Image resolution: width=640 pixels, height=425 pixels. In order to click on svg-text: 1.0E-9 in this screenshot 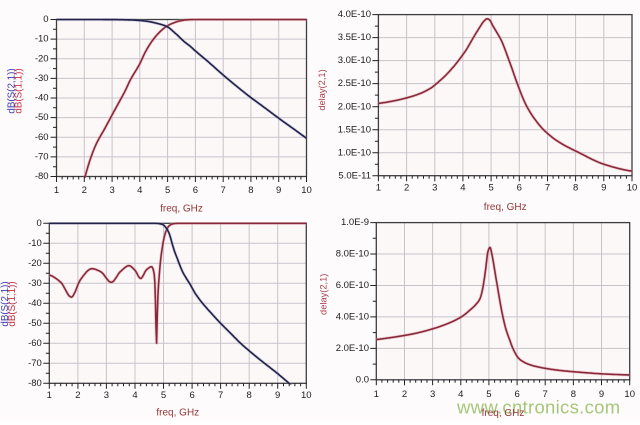, I will do `click(355, 222)`.